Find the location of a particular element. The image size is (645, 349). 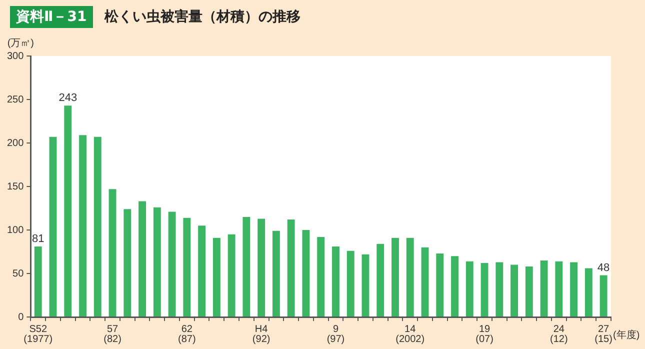

chart-subtitle: 資料Ⅱ－31 is located at coordinates (51, 17).